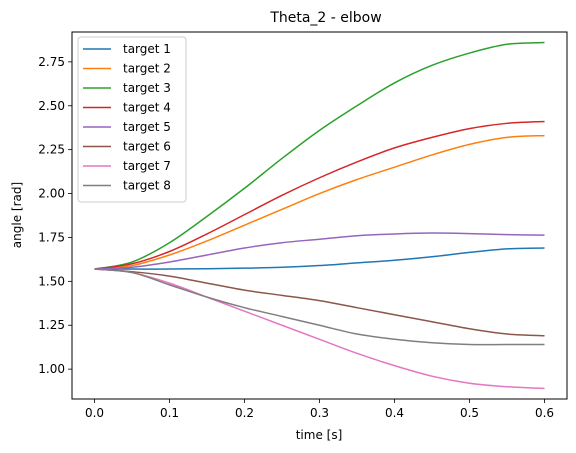 Image resolution: width=576 pixels, height=453 pixels. Describe the element at coordinates (147, 108) in the screenshot. I see `legend-label: target 4` at that location.